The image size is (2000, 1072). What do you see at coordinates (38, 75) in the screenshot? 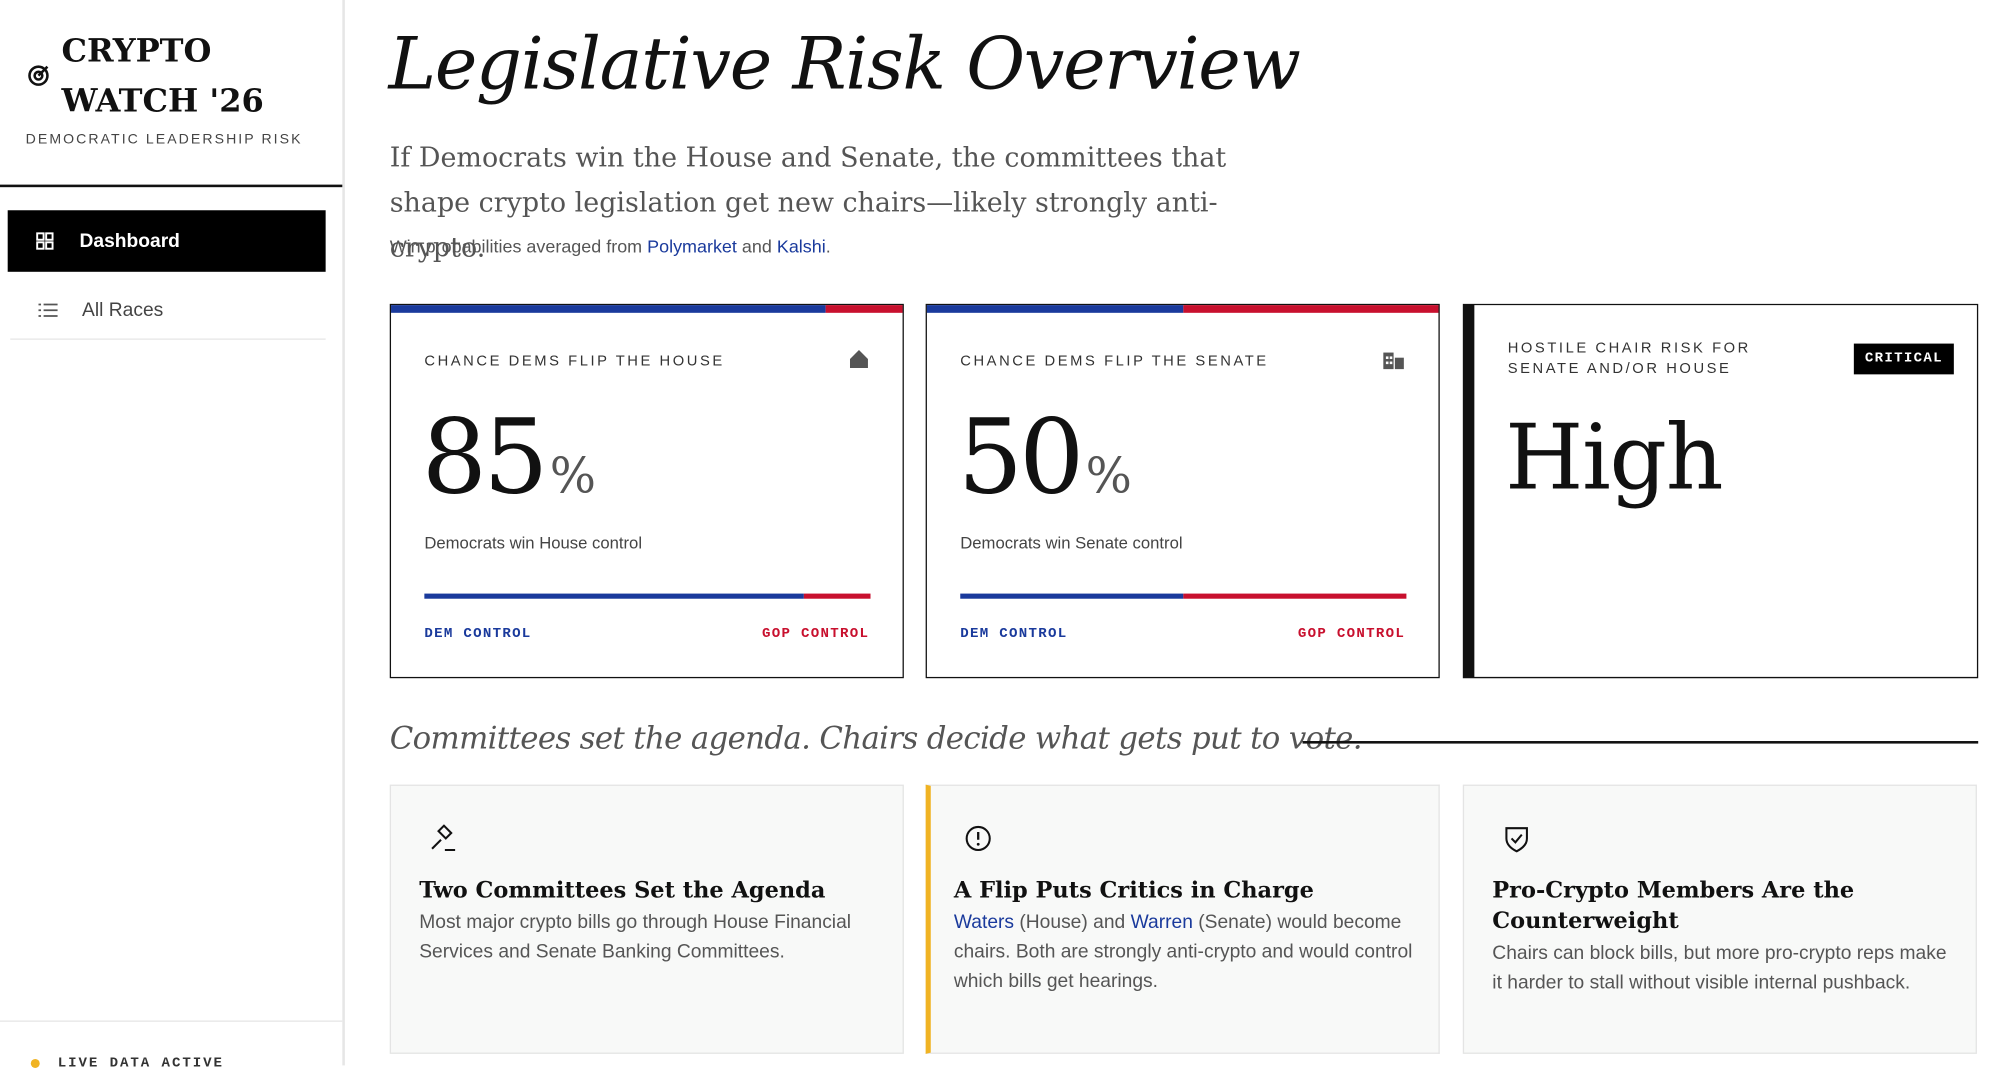
I see `brand-icon` at bounding box center [38, 75].